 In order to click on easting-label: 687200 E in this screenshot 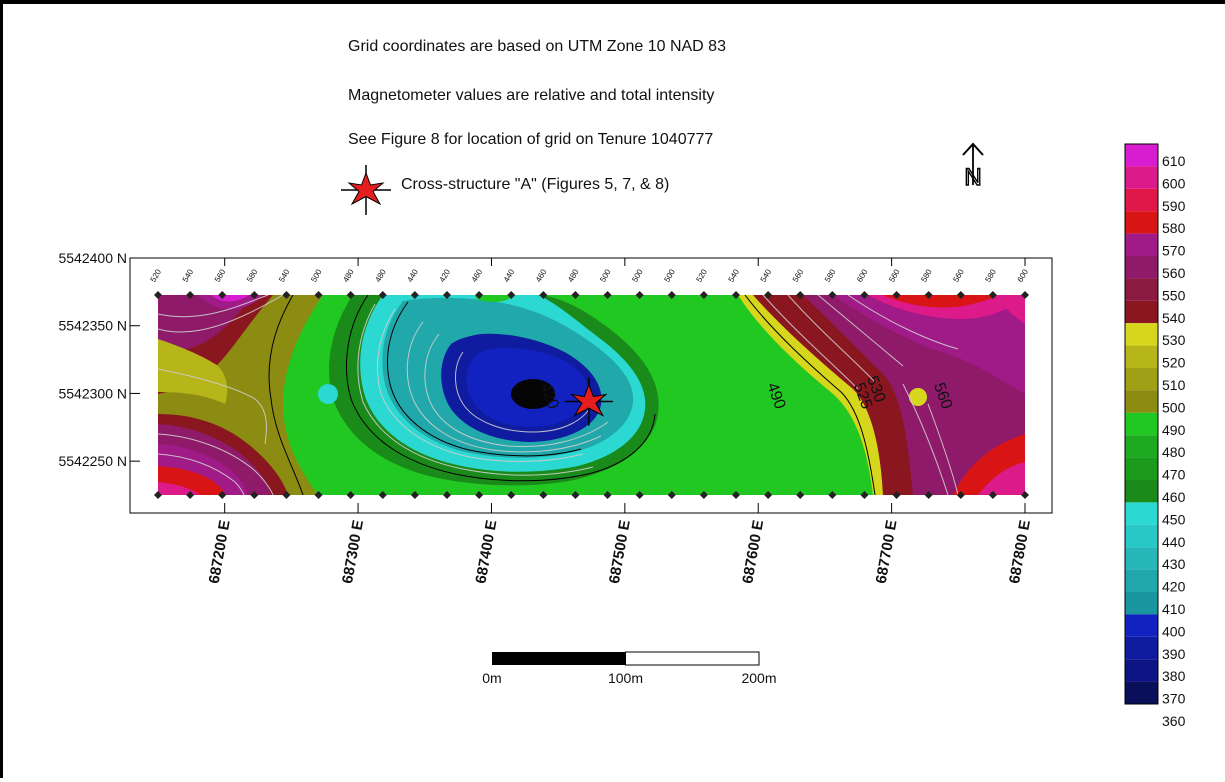, I will do `click(220, 552)`.